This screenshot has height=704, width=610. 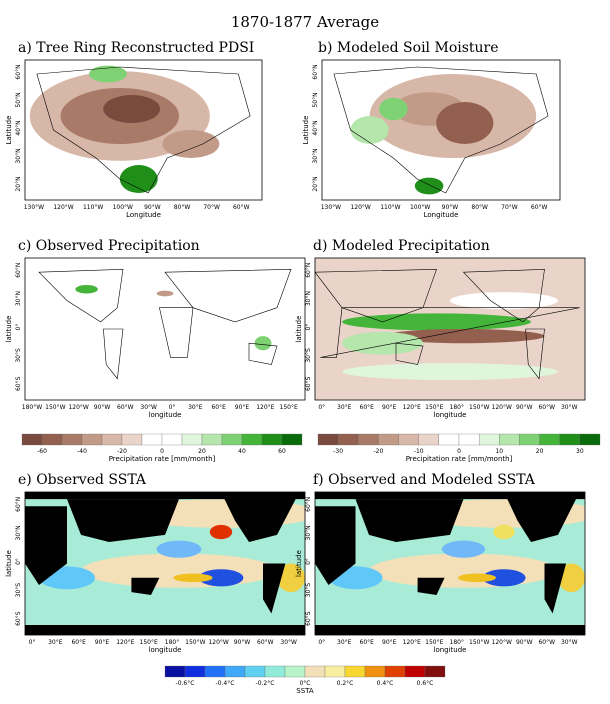 I want to click on colorbar-tick-label: -30, so click(x=338, y=451).